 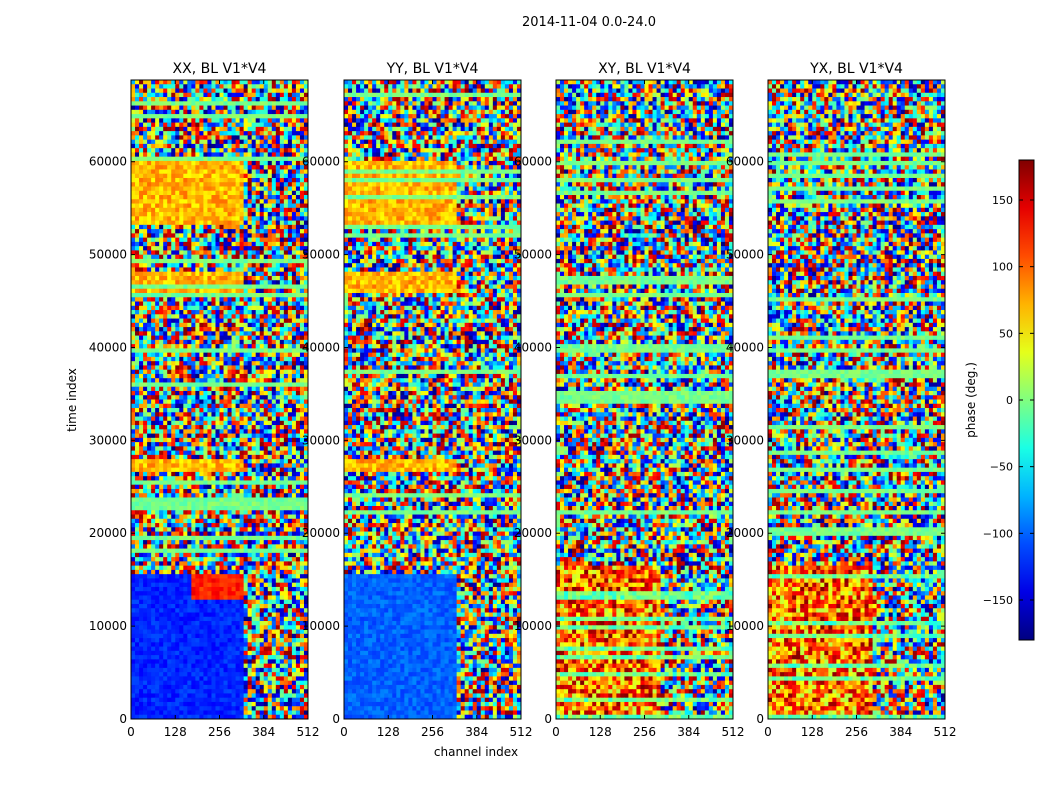 I want to click on panel-2-ytick-label-1: 10000, so click(x=321, y=626).